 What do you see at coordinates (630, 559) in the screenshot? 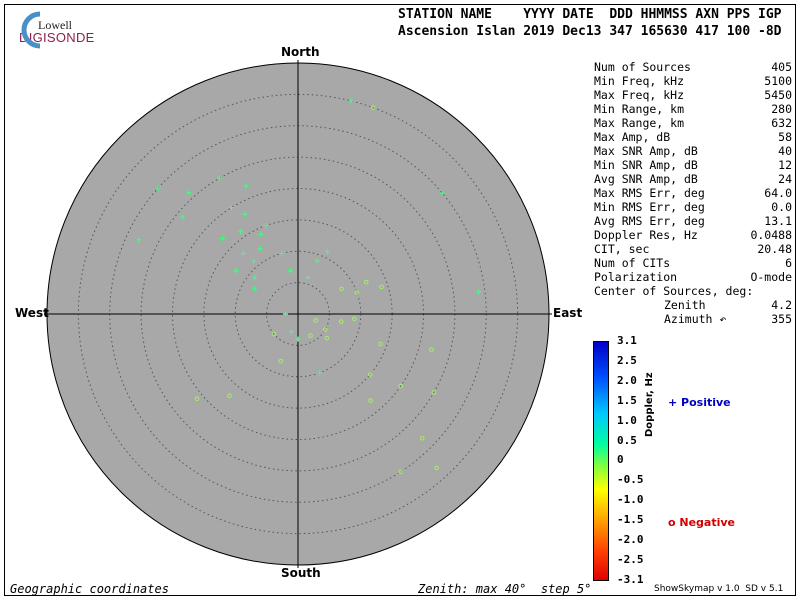
I see `colorbar-tick-label: -2.5` at bounding box center [630, 559].